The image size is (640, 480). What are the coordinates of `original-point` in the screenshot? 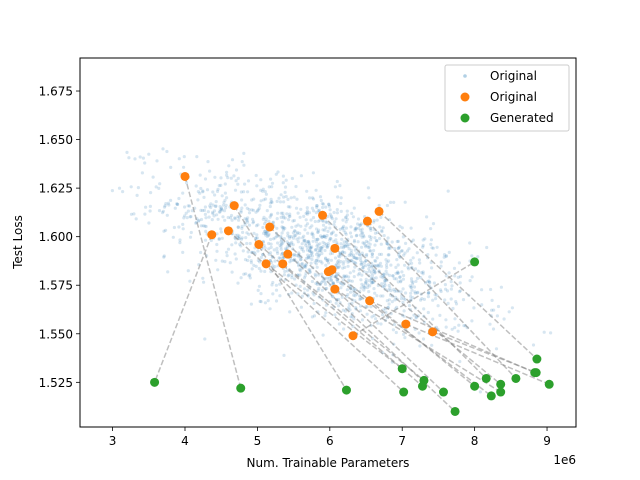 It's located at (212, 235).